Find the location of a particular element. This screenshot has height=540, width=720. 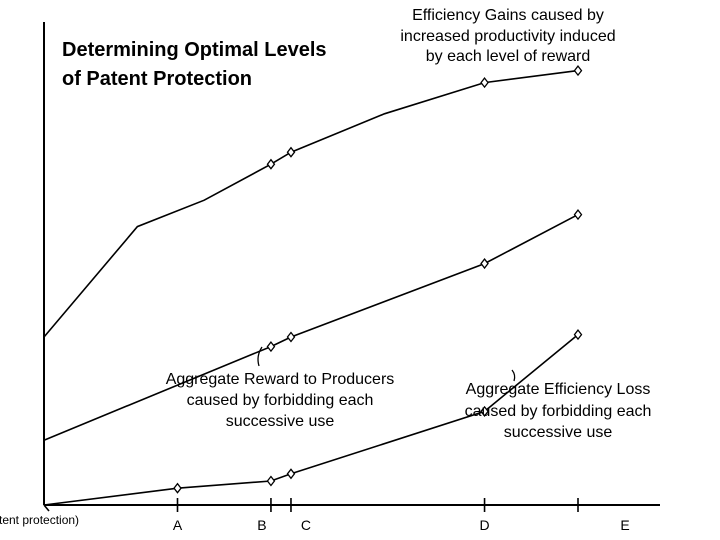

annotation-aggregate-reward-line-2: caused by forbidding each is located at coordinates (280, 400).